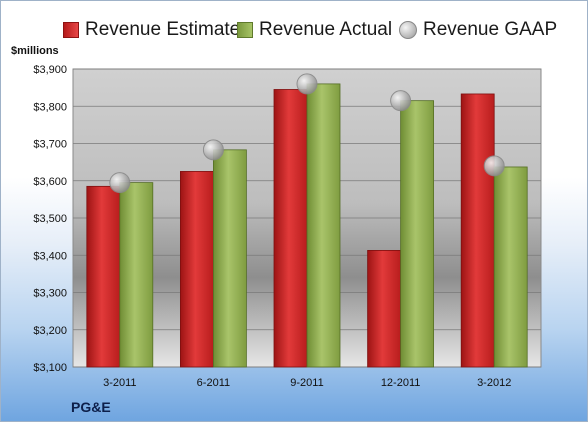 The image size is (588, 422). I want to click on legend-item-revenue-actual: Revenue Actual, so click(314, 30).